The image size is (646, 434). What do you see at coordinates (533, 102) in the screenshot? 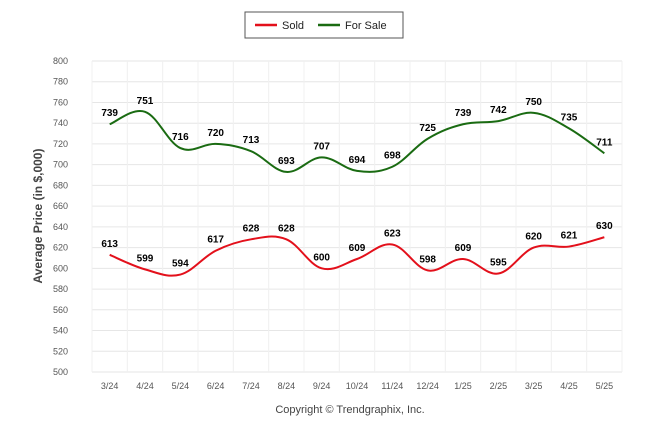
I see `data-label: 750` at bounding box center [533, 102].